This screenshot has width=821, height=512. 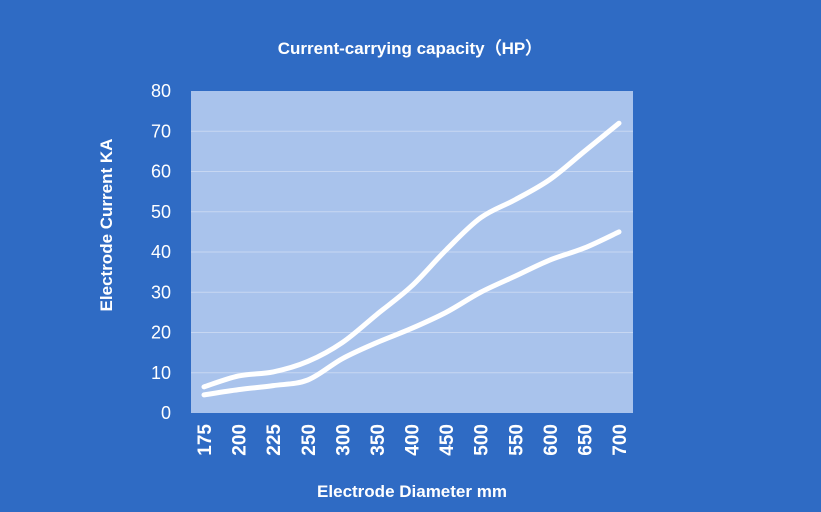 What do you see at coordinates (161, 333) in the screenshot?
I see `y-tick-label: 20` at bounding box center [161, 333].